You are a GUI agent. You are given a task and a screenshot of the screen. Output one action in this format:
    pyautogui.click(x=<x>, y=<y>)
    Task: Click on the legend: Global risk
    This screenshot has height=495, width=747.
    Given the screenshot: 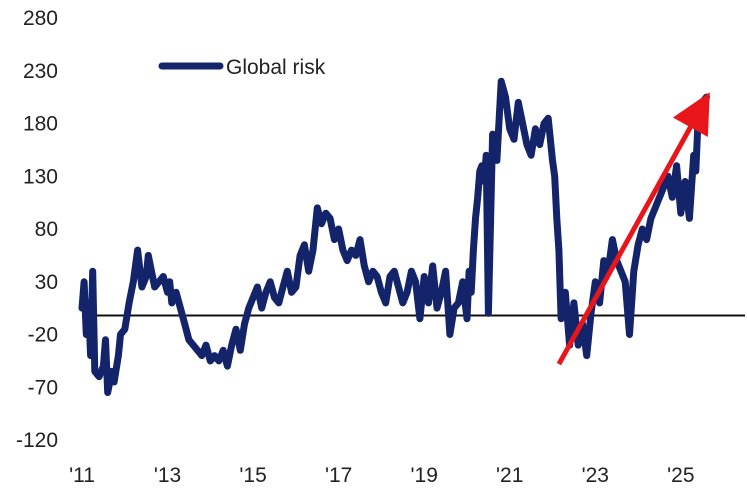 What is the action you would take?
    pyautogui.click(x=242, y=67)
    